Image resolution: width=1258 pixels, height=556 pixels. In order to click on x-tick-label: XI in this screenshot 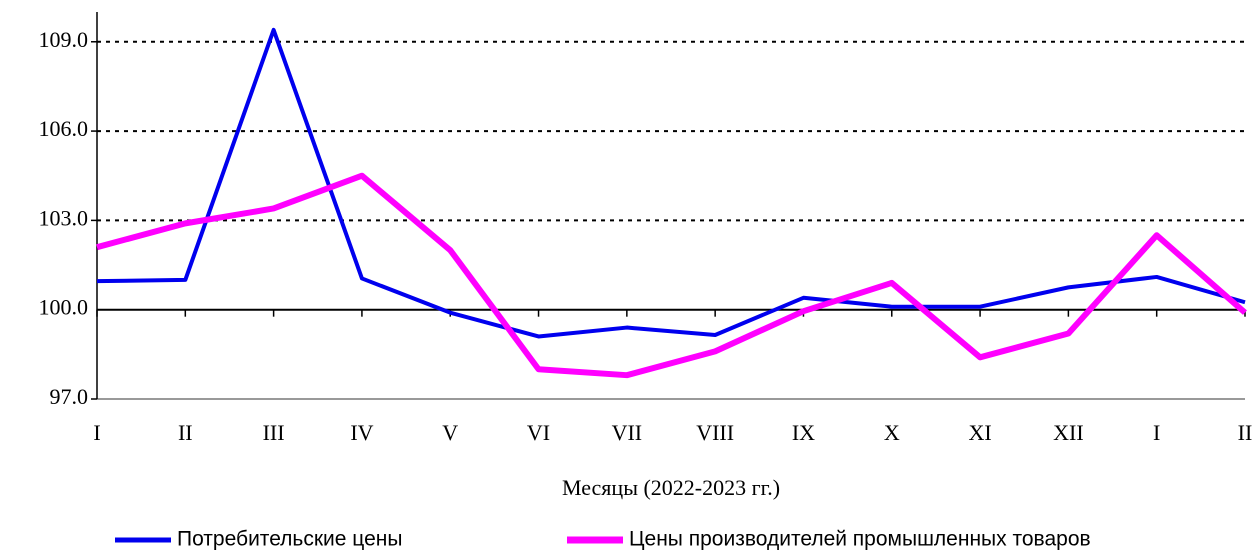, I will do `click(979, 432)`.